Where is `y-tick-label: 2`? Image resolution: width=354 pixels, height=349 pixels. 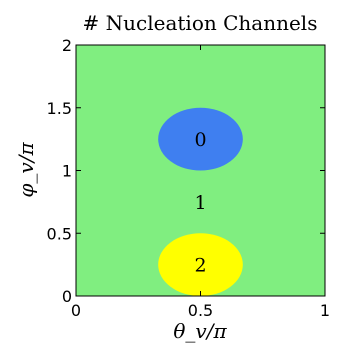
y-tick-label: 2 is located at coordinates (67, 45).